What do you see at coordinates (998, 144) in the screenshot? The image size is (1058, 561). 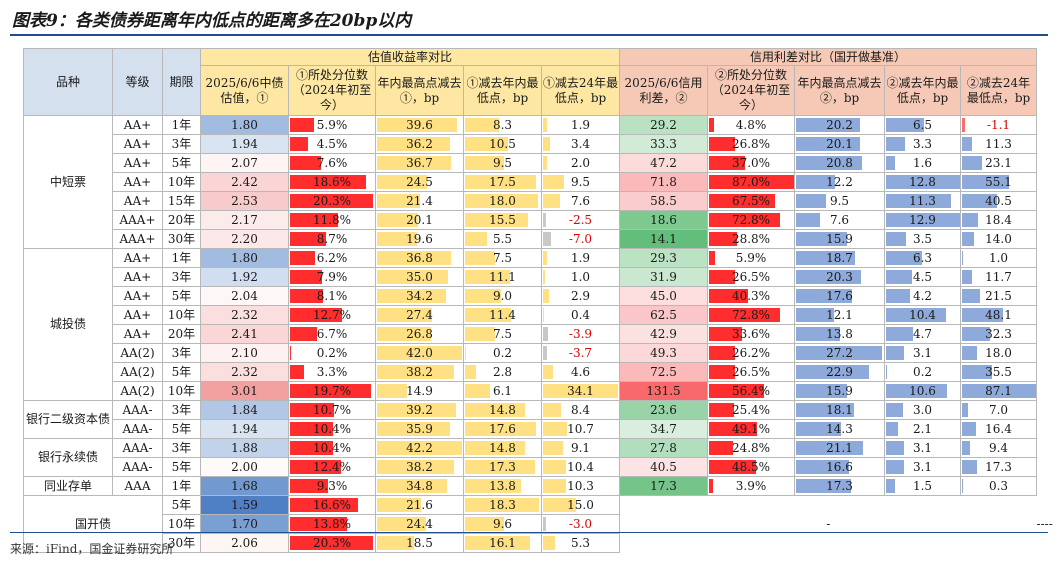 I see `cell-s24: 11.3` at bounding box center [998, 144].